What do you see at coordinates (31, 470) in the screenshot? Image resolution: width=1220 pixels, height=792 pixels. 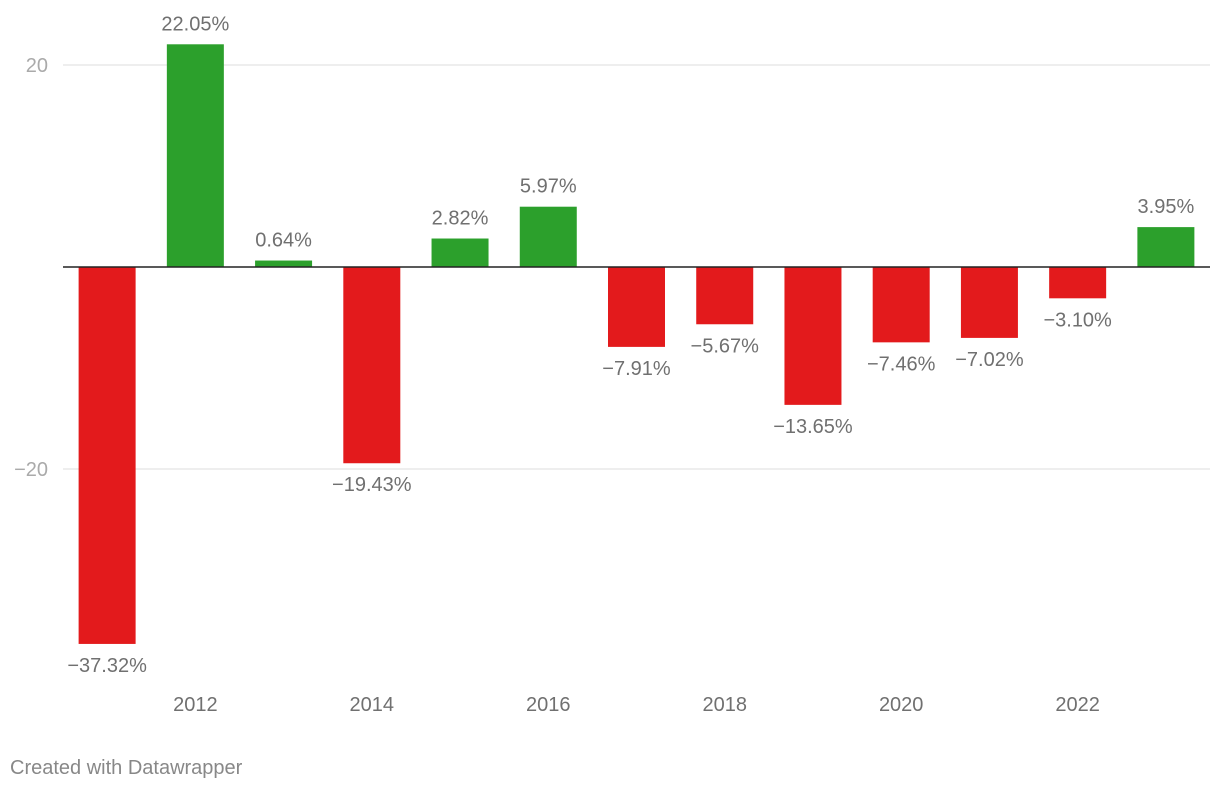 I see `y-tick-label: −20` at bounding box center [31, 470].